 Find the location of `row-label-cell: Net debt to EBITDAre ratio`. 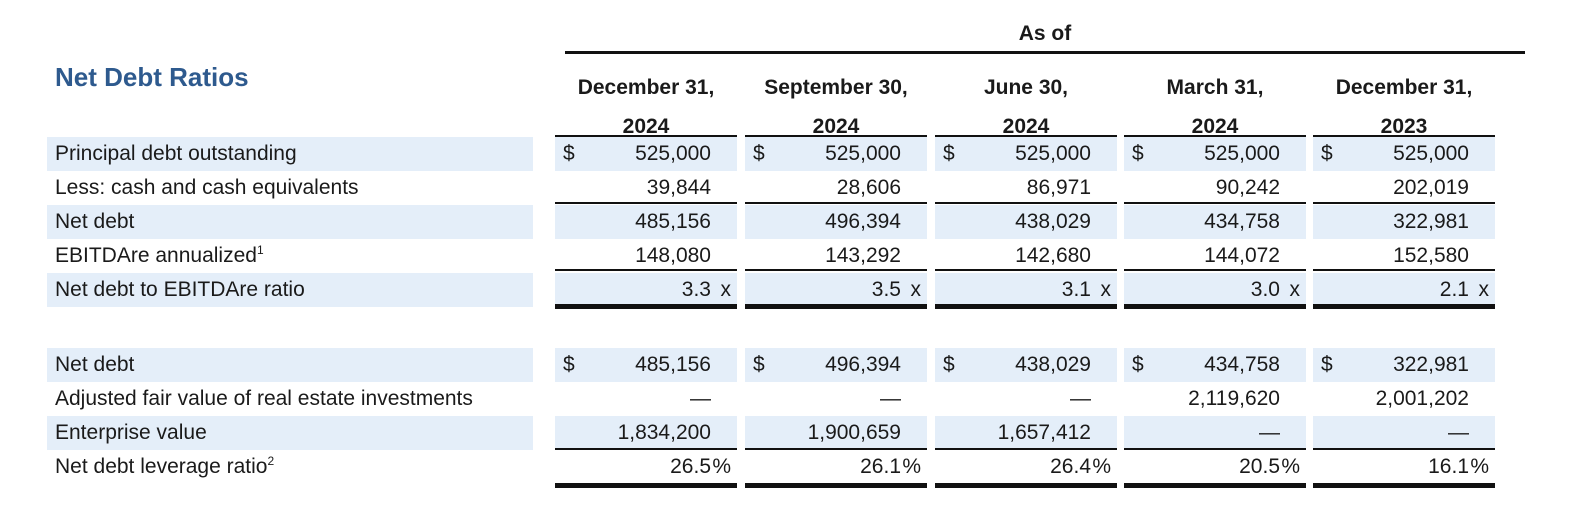

row-label-cell: Net debt to EBITDAre ratio is located at coordinates (290, 290).